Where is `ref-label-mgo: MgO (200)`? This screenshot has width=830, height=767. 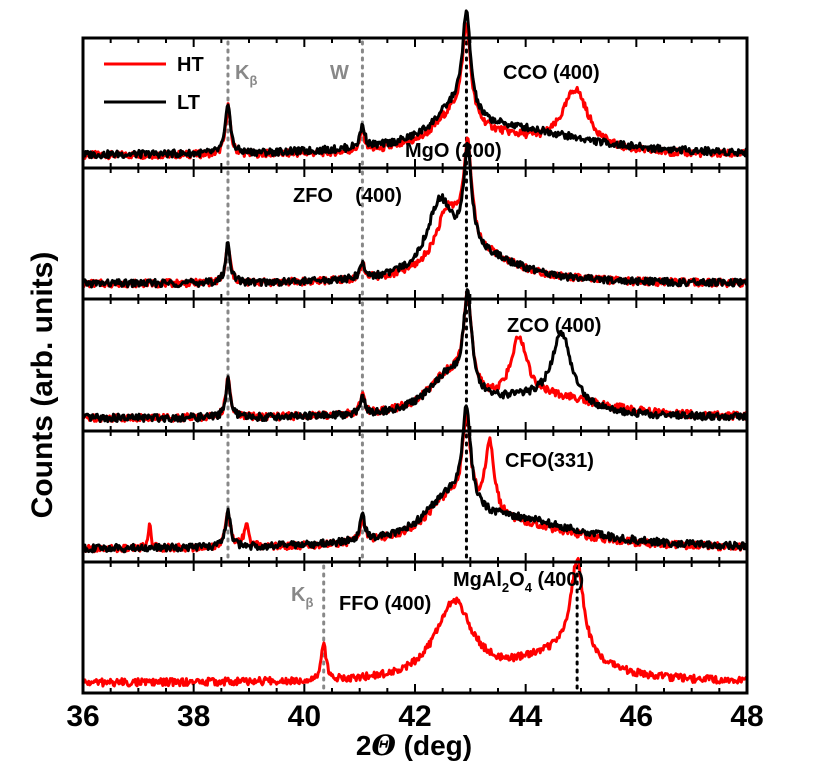 ref-label-mgo: MgO (200) is located at coordinates (453, 151).